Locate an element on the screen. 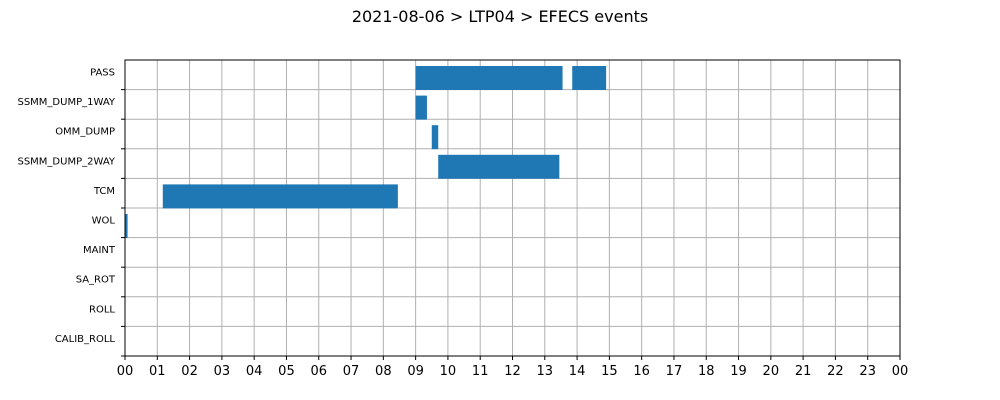  y-tick-label: PASS is located at coordinates (102, 73).